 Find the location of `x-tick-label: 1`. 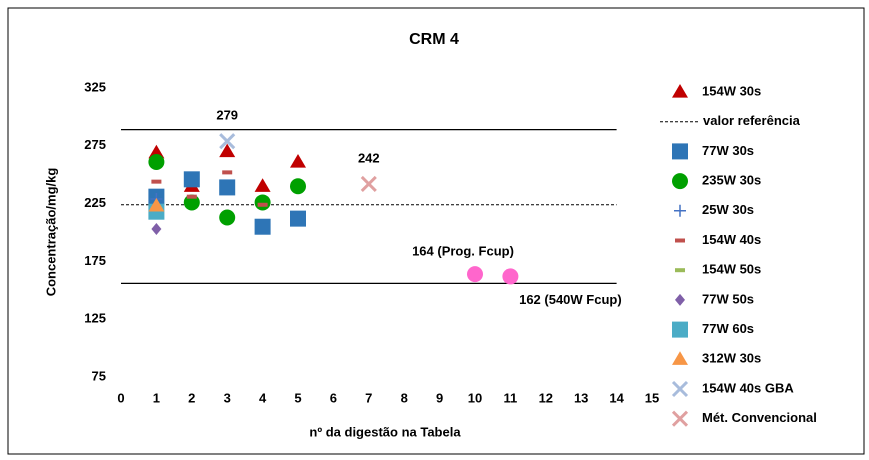

x-tick-label: 1 is located at coordinates (156, 397).